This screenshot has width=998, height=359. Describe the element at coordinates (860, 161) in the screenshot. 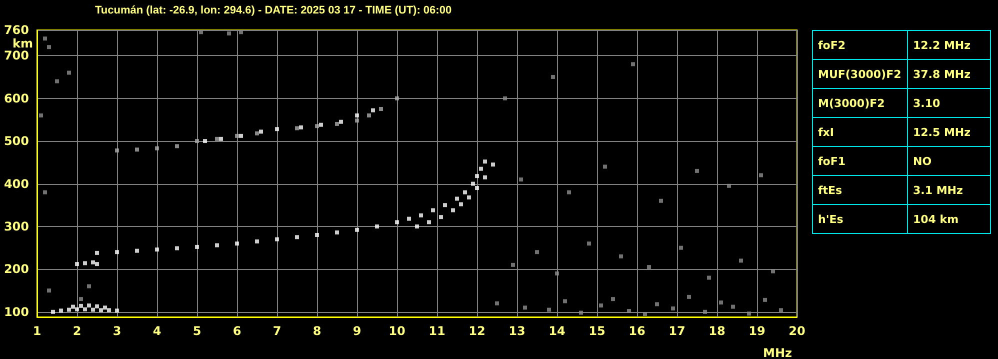

I see `text: foF1` at that location.